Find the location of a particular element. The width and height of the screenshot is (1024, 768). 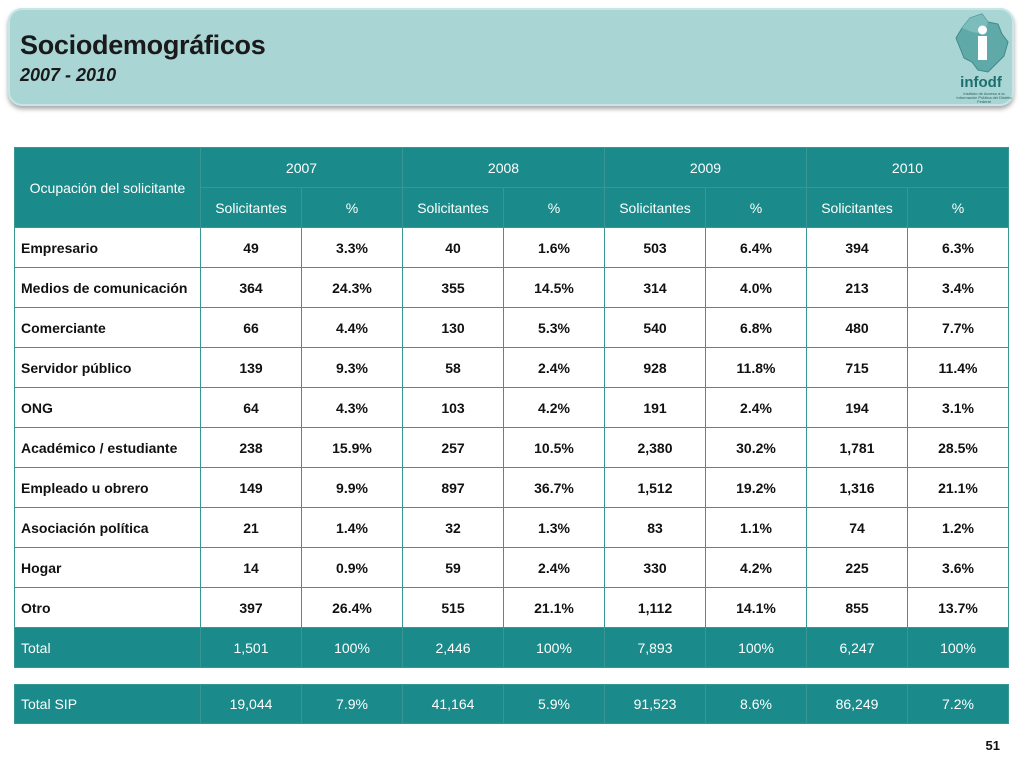

table-row: Otro 397 26.4% 515 21.1% 1,112 14.1% 855 13.7% is located at coordinates (511, 607).